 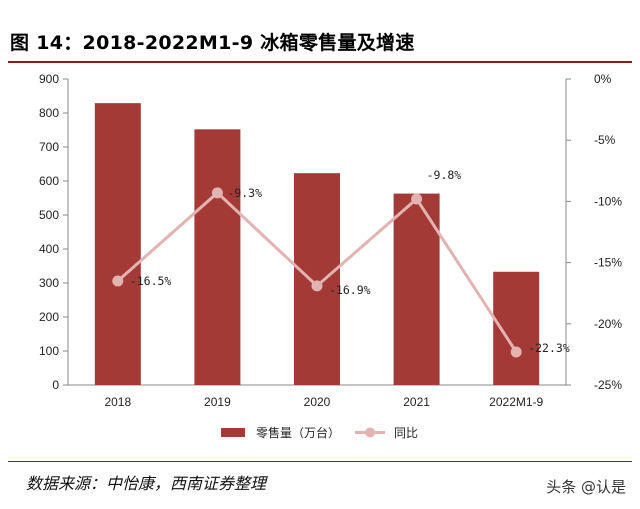 What do you see at coordinates (49, 147) in the screenshot?
I see `left-tick-label: 700` at bounding box center [49, 147].